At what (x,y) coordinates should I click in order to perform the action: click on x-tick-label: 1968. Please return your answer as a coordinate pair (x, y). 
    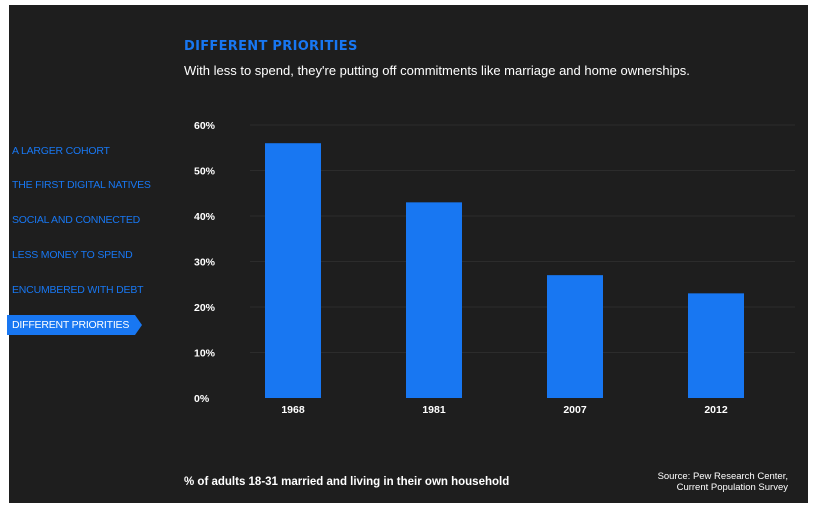
    Looking at the image, I should click on (293, 410).